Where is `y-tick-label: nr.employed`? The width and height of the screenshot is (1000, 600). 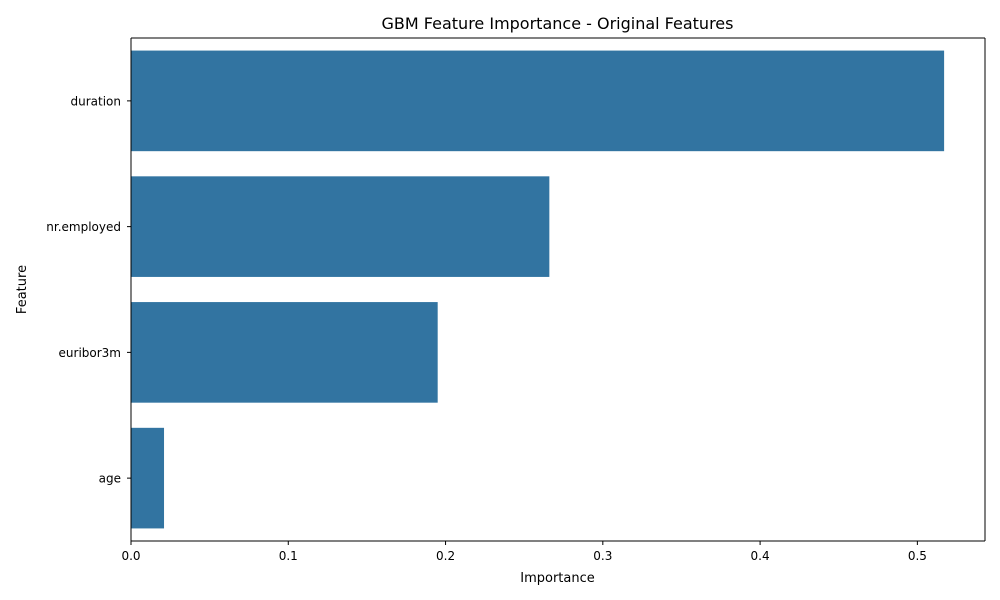
y-tick-label: nr.employed is located at coordinates (83, 227).